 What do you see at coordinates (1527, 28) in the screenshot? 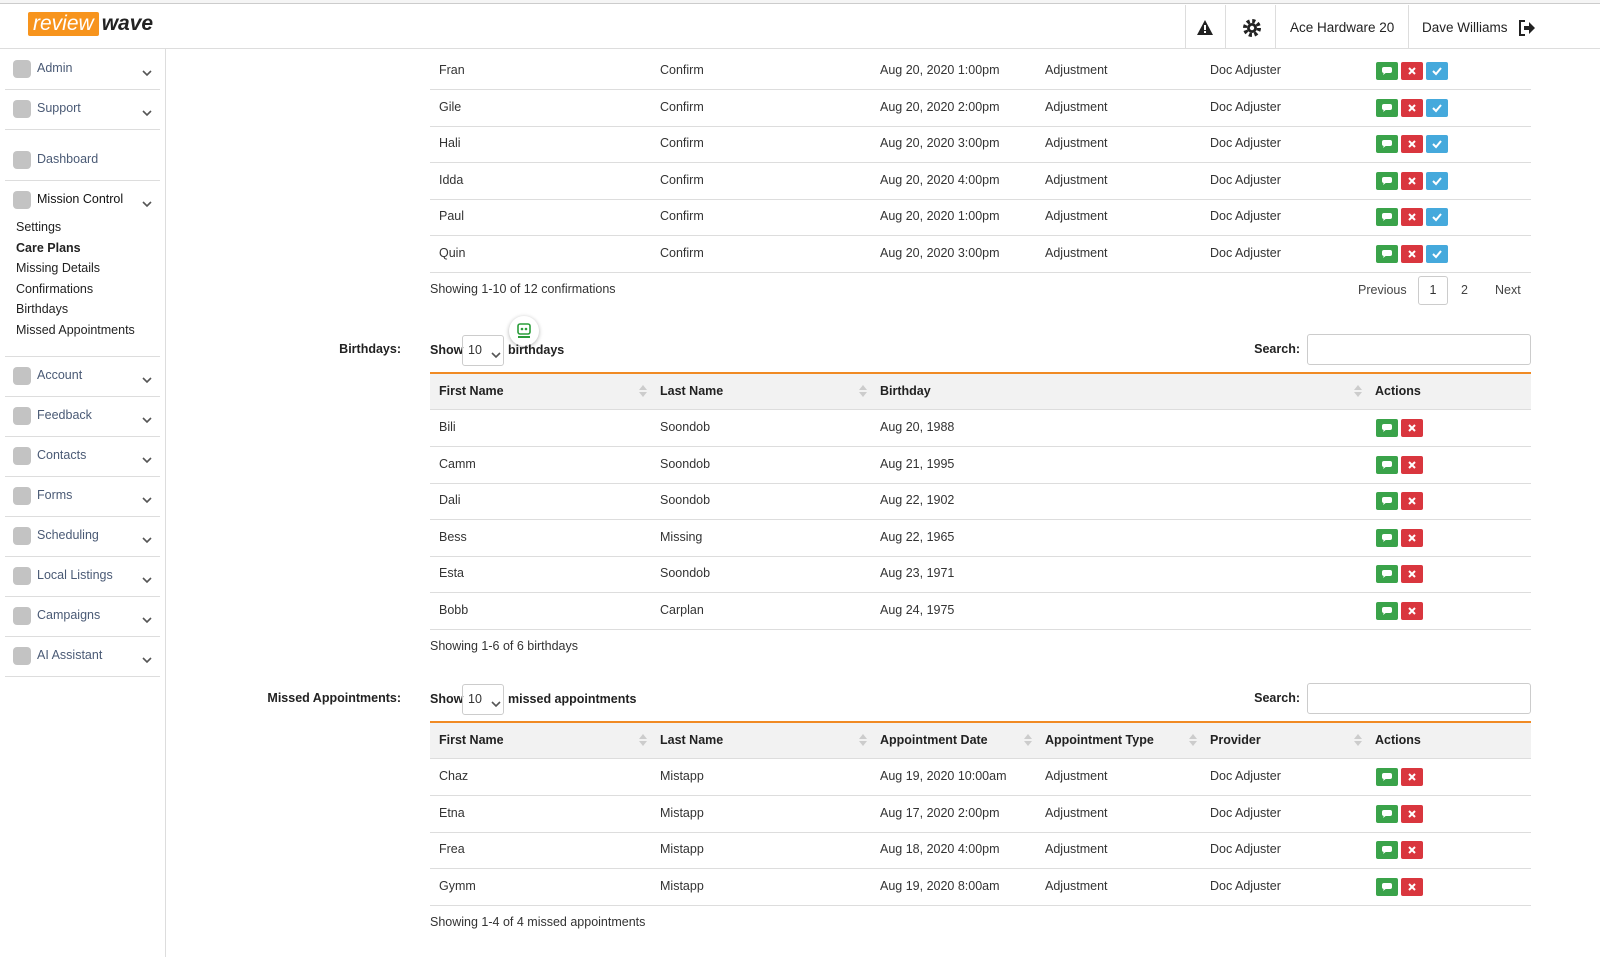
I see `logout-icon` at bounding box center [1527, 28].